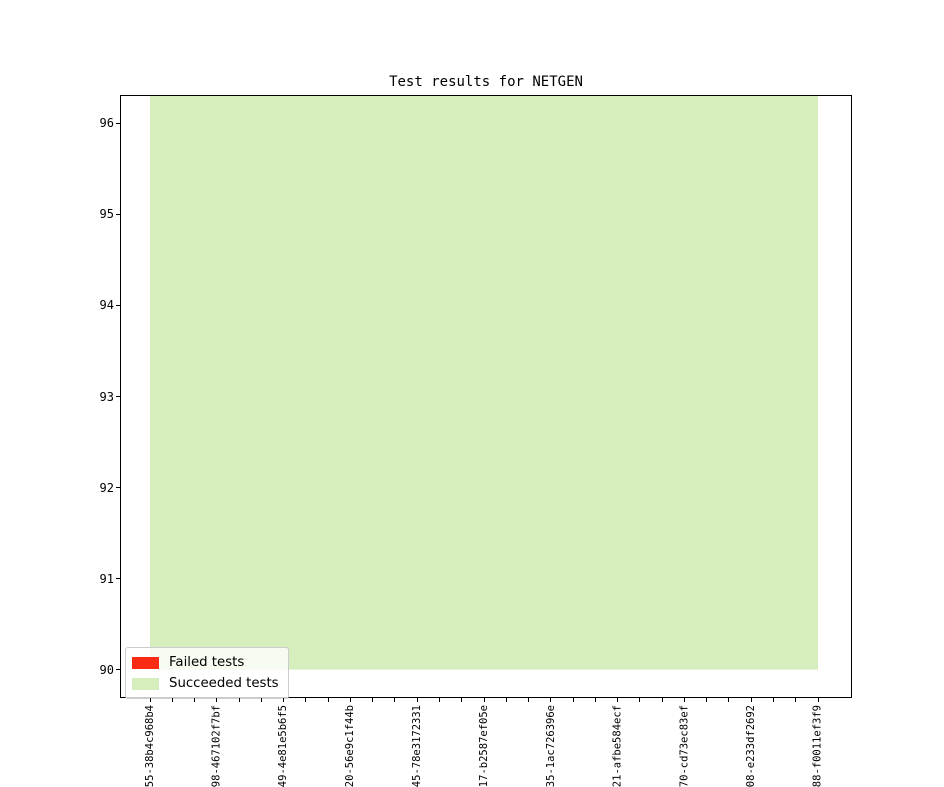 The width and height of the screenshot is (944, 787). Describe the element at coordinates (550, 746) in the screenshot. I see `x-tick-label-text: 35-1ac726396e` at that location.